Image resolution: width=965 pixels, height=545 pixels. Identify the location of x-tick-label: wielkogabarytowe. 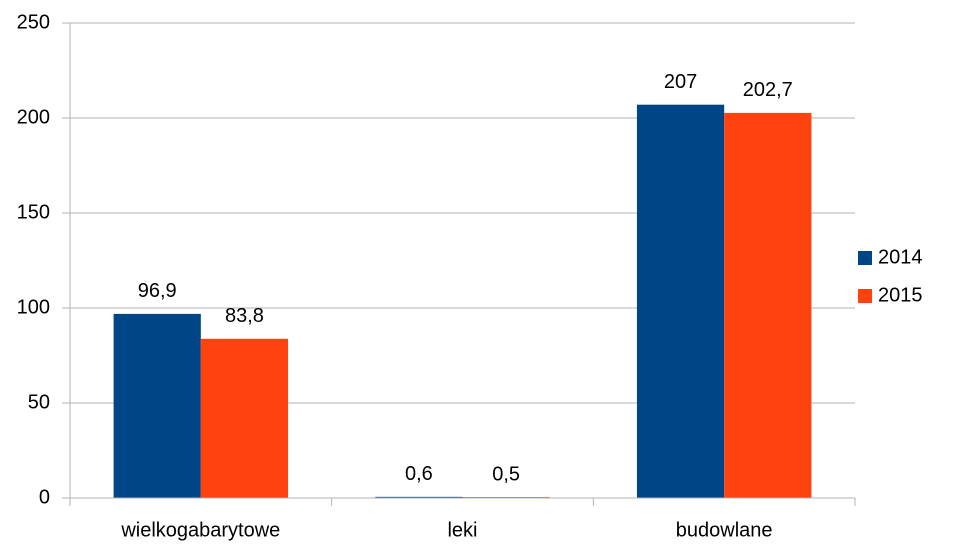
(200, 530).